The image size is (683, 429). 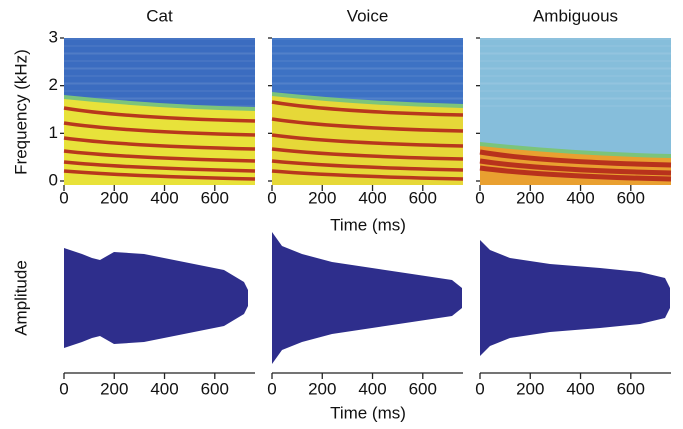 I want to click on y-tick-label: 0, so click(x=53, y=179).